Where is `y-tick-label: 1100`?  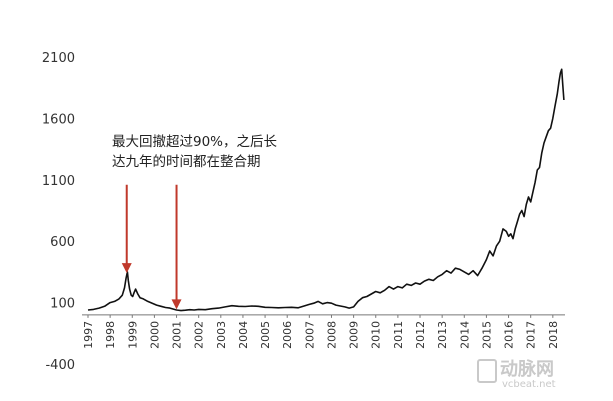
y-tick-label: 1100 is located at coordinates (58, 181).